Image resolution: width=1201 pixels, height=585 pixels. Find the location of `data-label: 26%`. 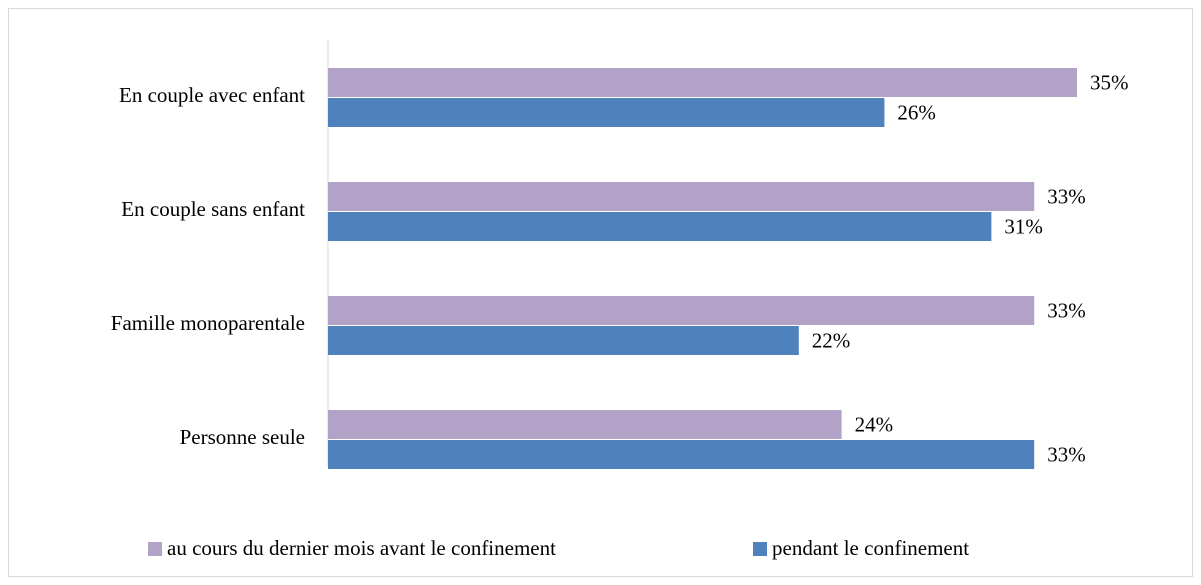

data-label: 26% is located at coordinates (916, 112).